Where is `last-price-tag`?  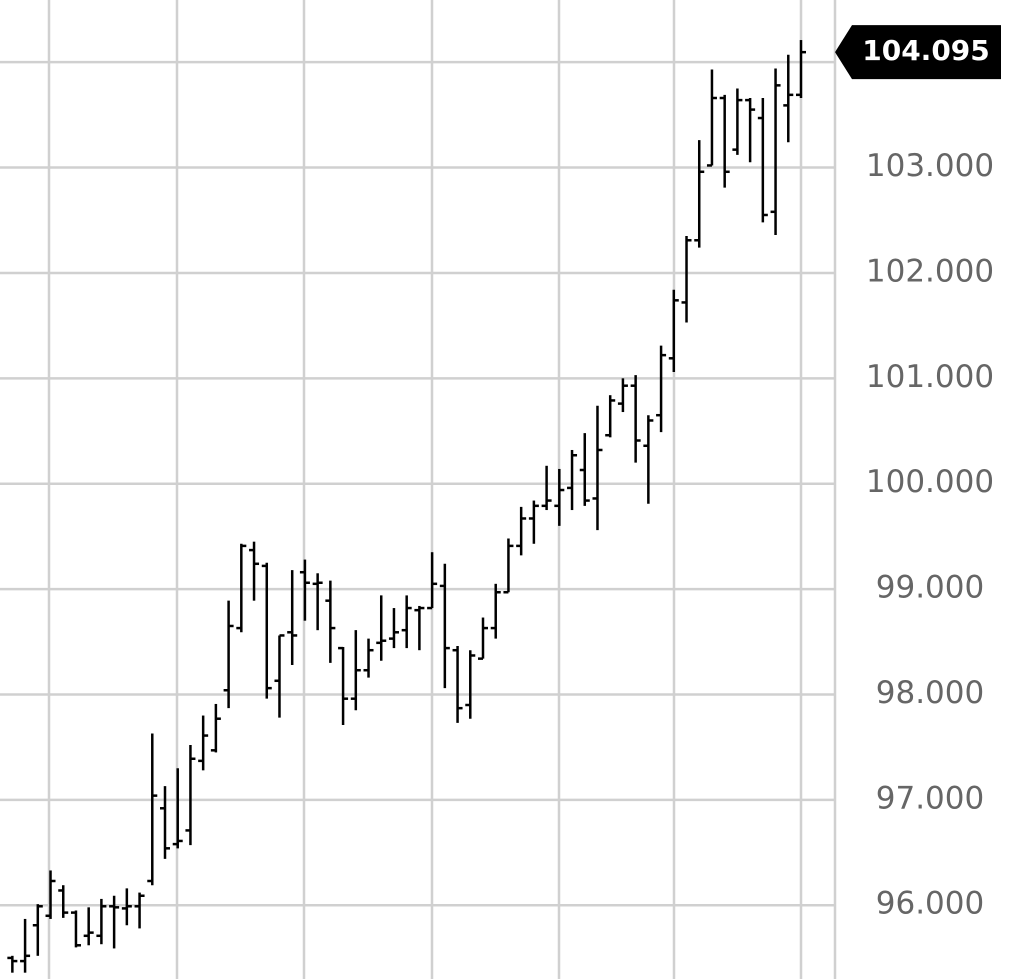 last-price-tag is located at coordinates (918, 52).